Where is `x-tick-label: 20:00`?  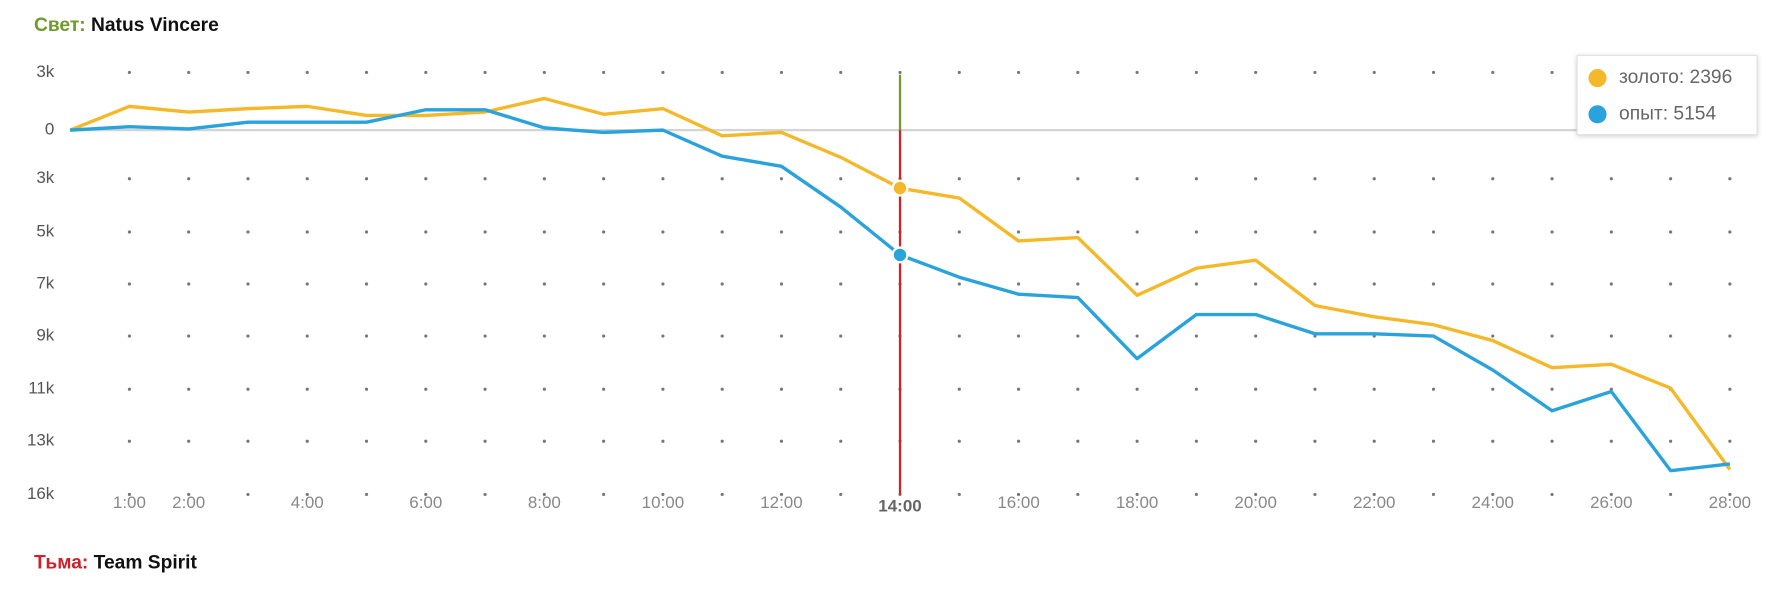 x-tick-label: 20:00 is located at coordinates (1255, 502).